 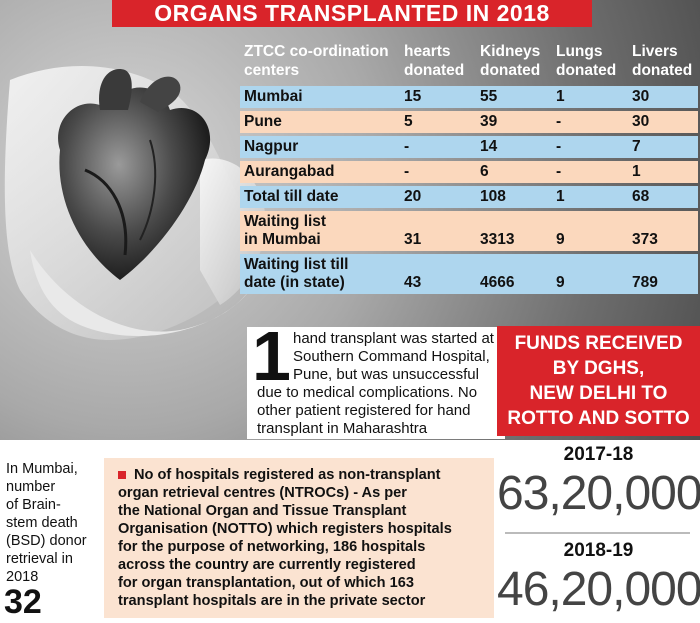 I want to click on funds-amount-2: 46,20,000, so click(x=598, y=589).